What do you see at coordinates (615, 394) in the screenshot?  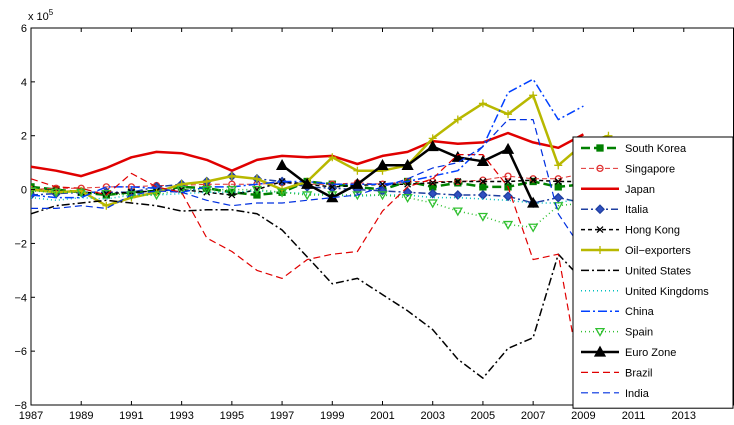 I see `legend-entry-india: India` at bounding box center [615, 394].